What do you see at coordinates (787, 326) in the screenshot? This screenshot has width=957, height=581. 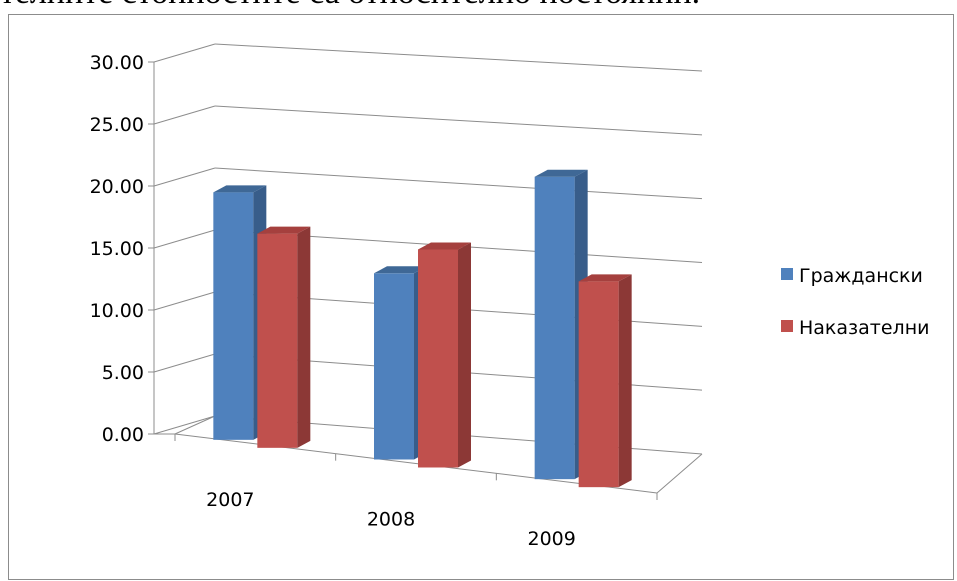 I see `legend-swatch-nakazatelni` at bounding box center [787, 326].